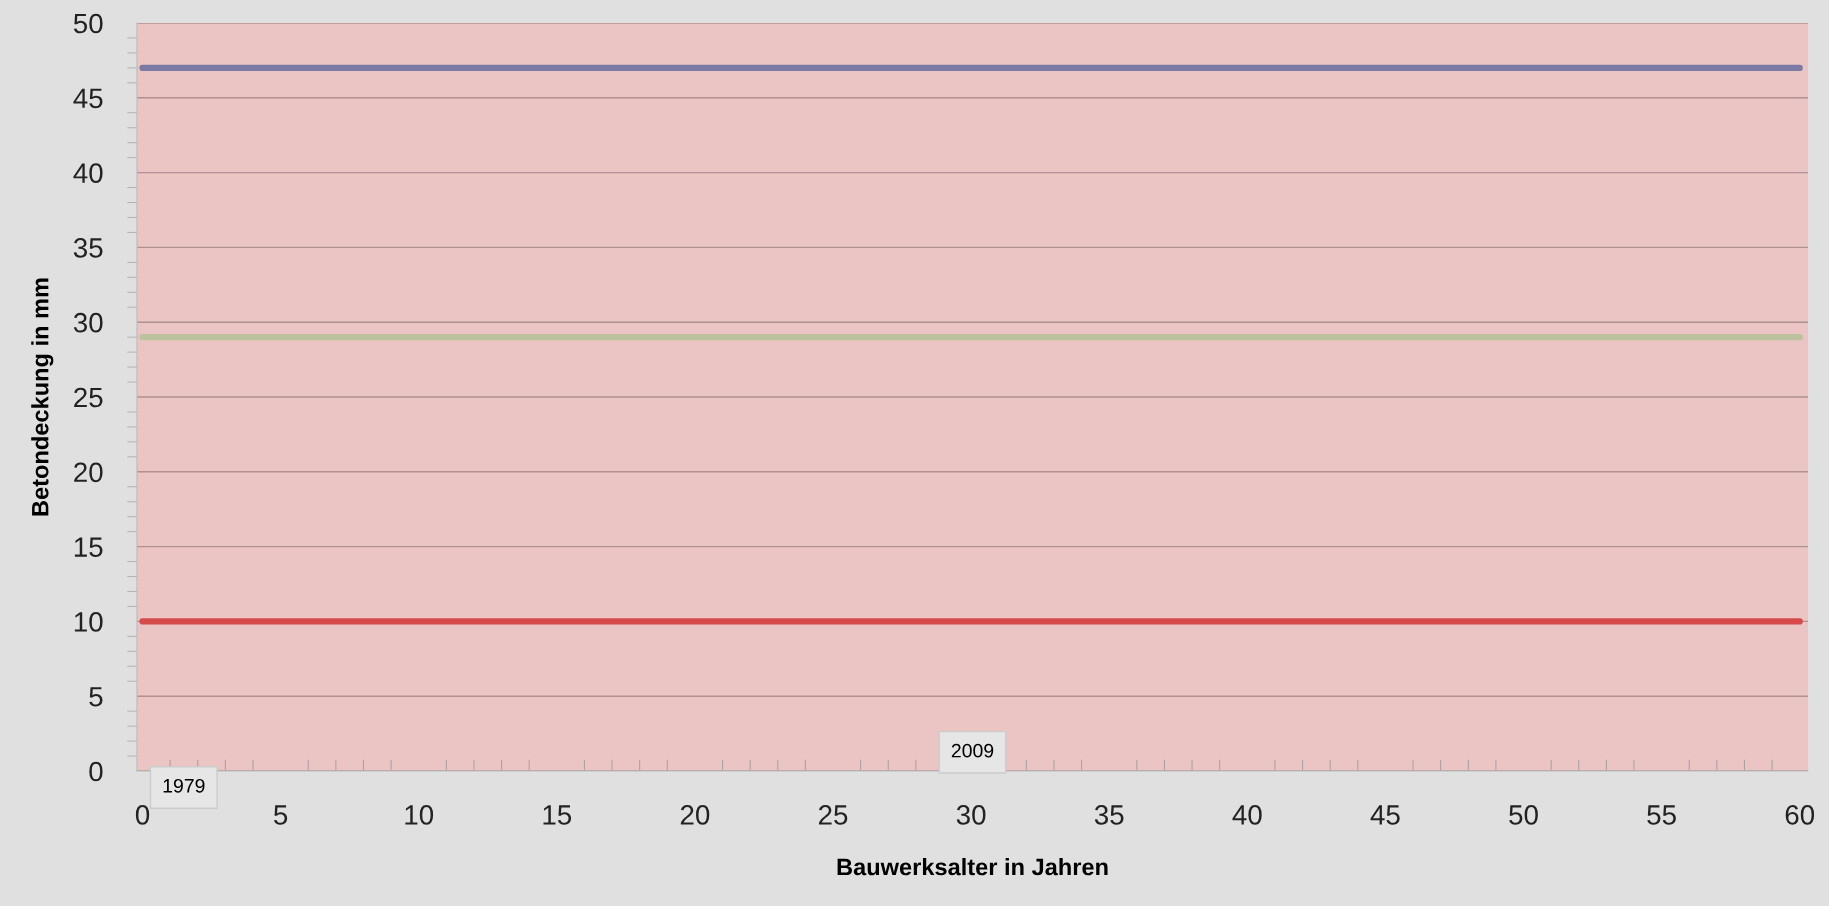 This screenshot has height=906, width=1829. Describe the element at coordinates (88, 322) in the screenshot. I see `y-tick-label: 30` at that location.